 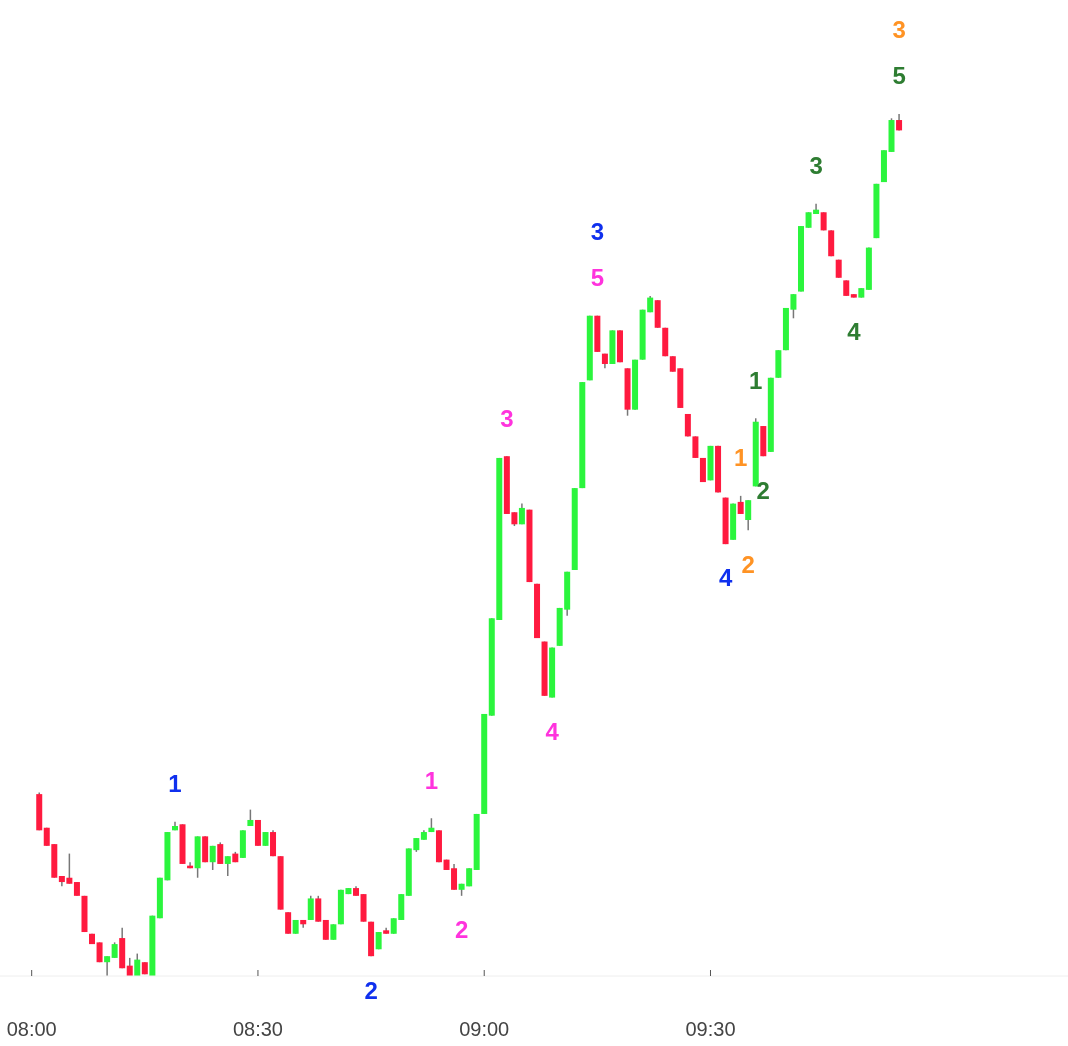 What do you see at coordinates (257, 1029) in the screenshot?
I see `x-tick-label: 08:30` at bounding box center [257, 1029].